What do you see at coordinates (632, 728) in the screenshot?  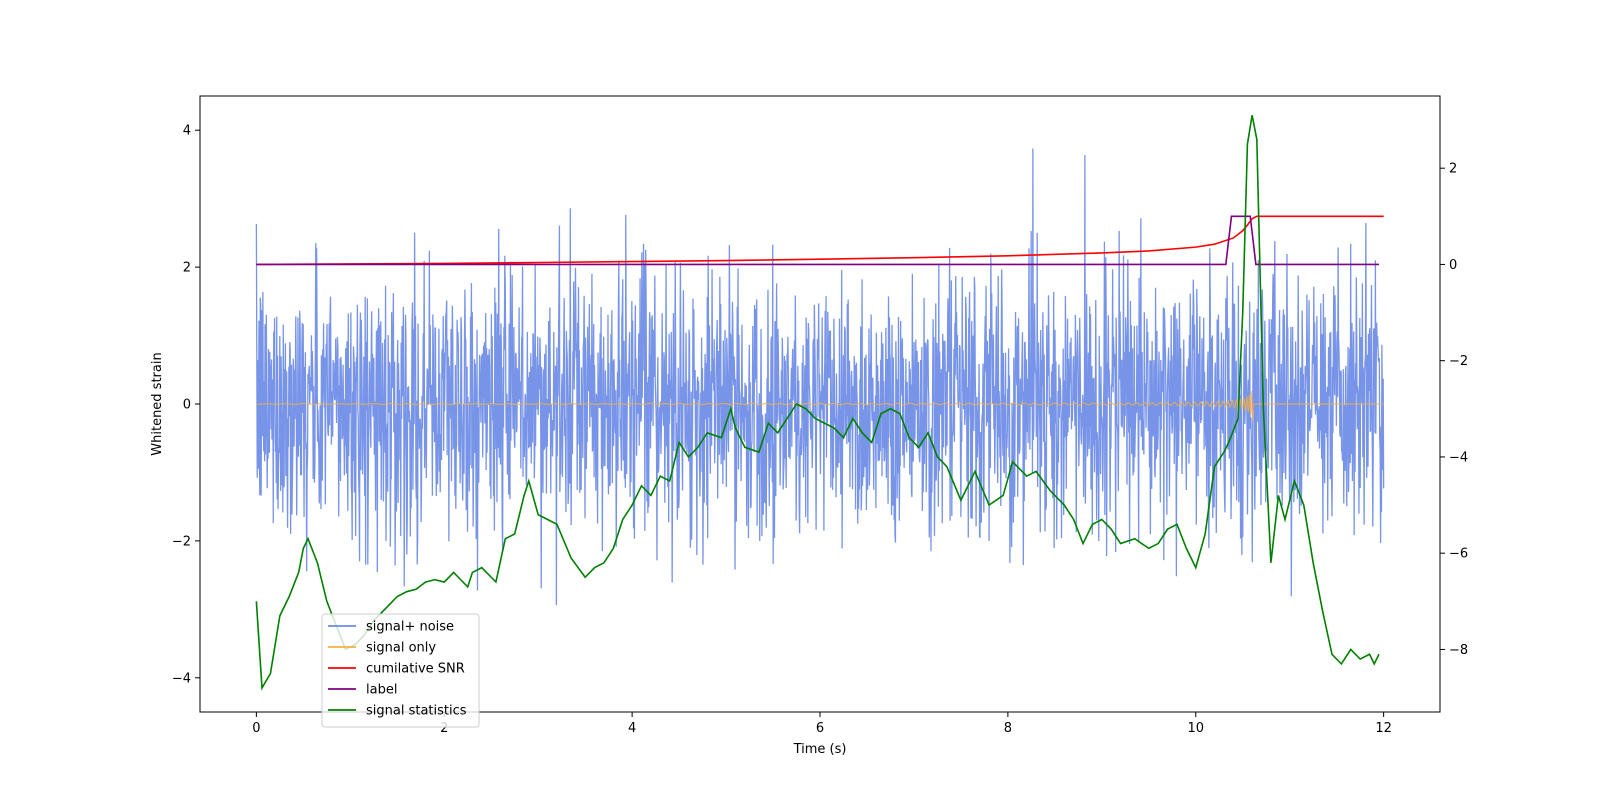 I see `x-tick-label: 4` at bounding box center [632, 728].